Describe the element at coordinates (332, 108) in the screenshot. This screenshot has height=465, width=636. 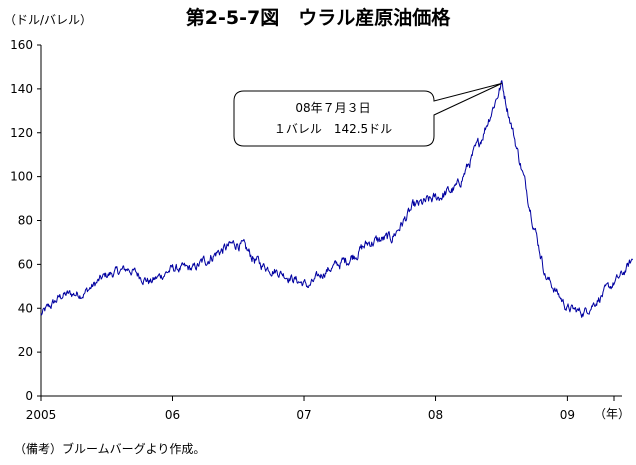
I see `callout-line-date: 08年７月３日` at that location.